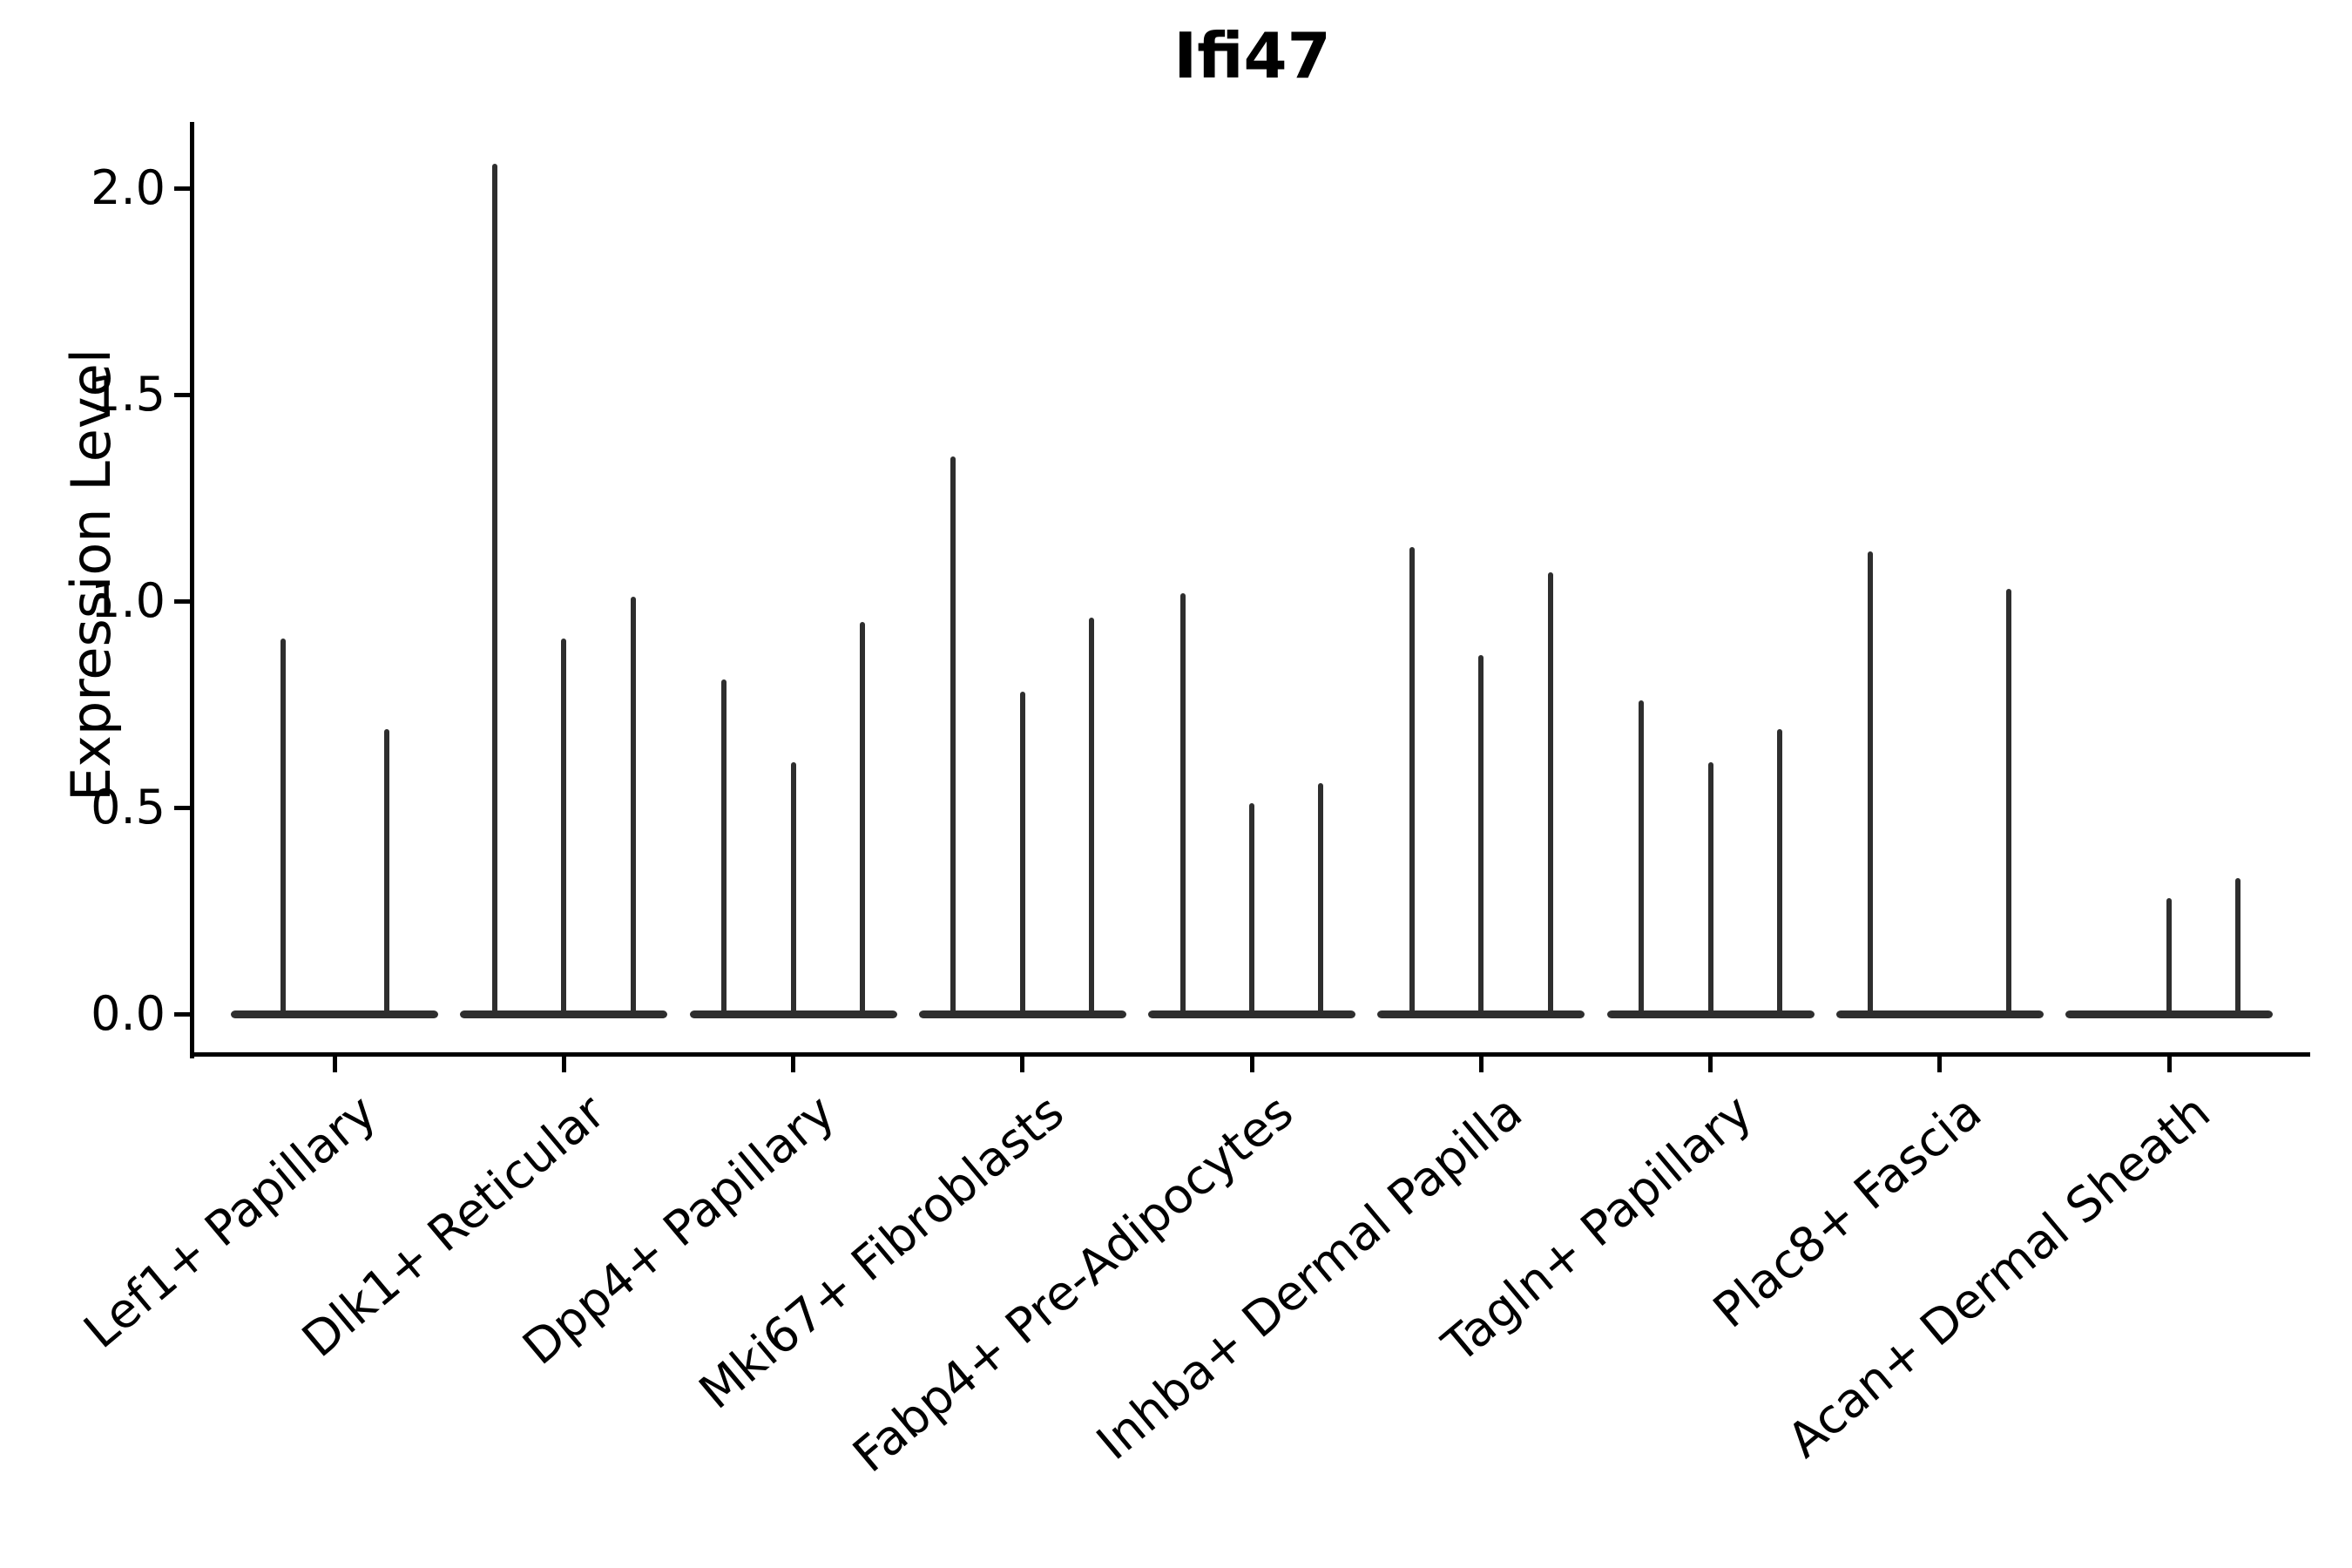  What do you see at coordinates (1250, 1054) in the screenshot?
I see `bottom-spine` at bounding box center [1250, 1054].